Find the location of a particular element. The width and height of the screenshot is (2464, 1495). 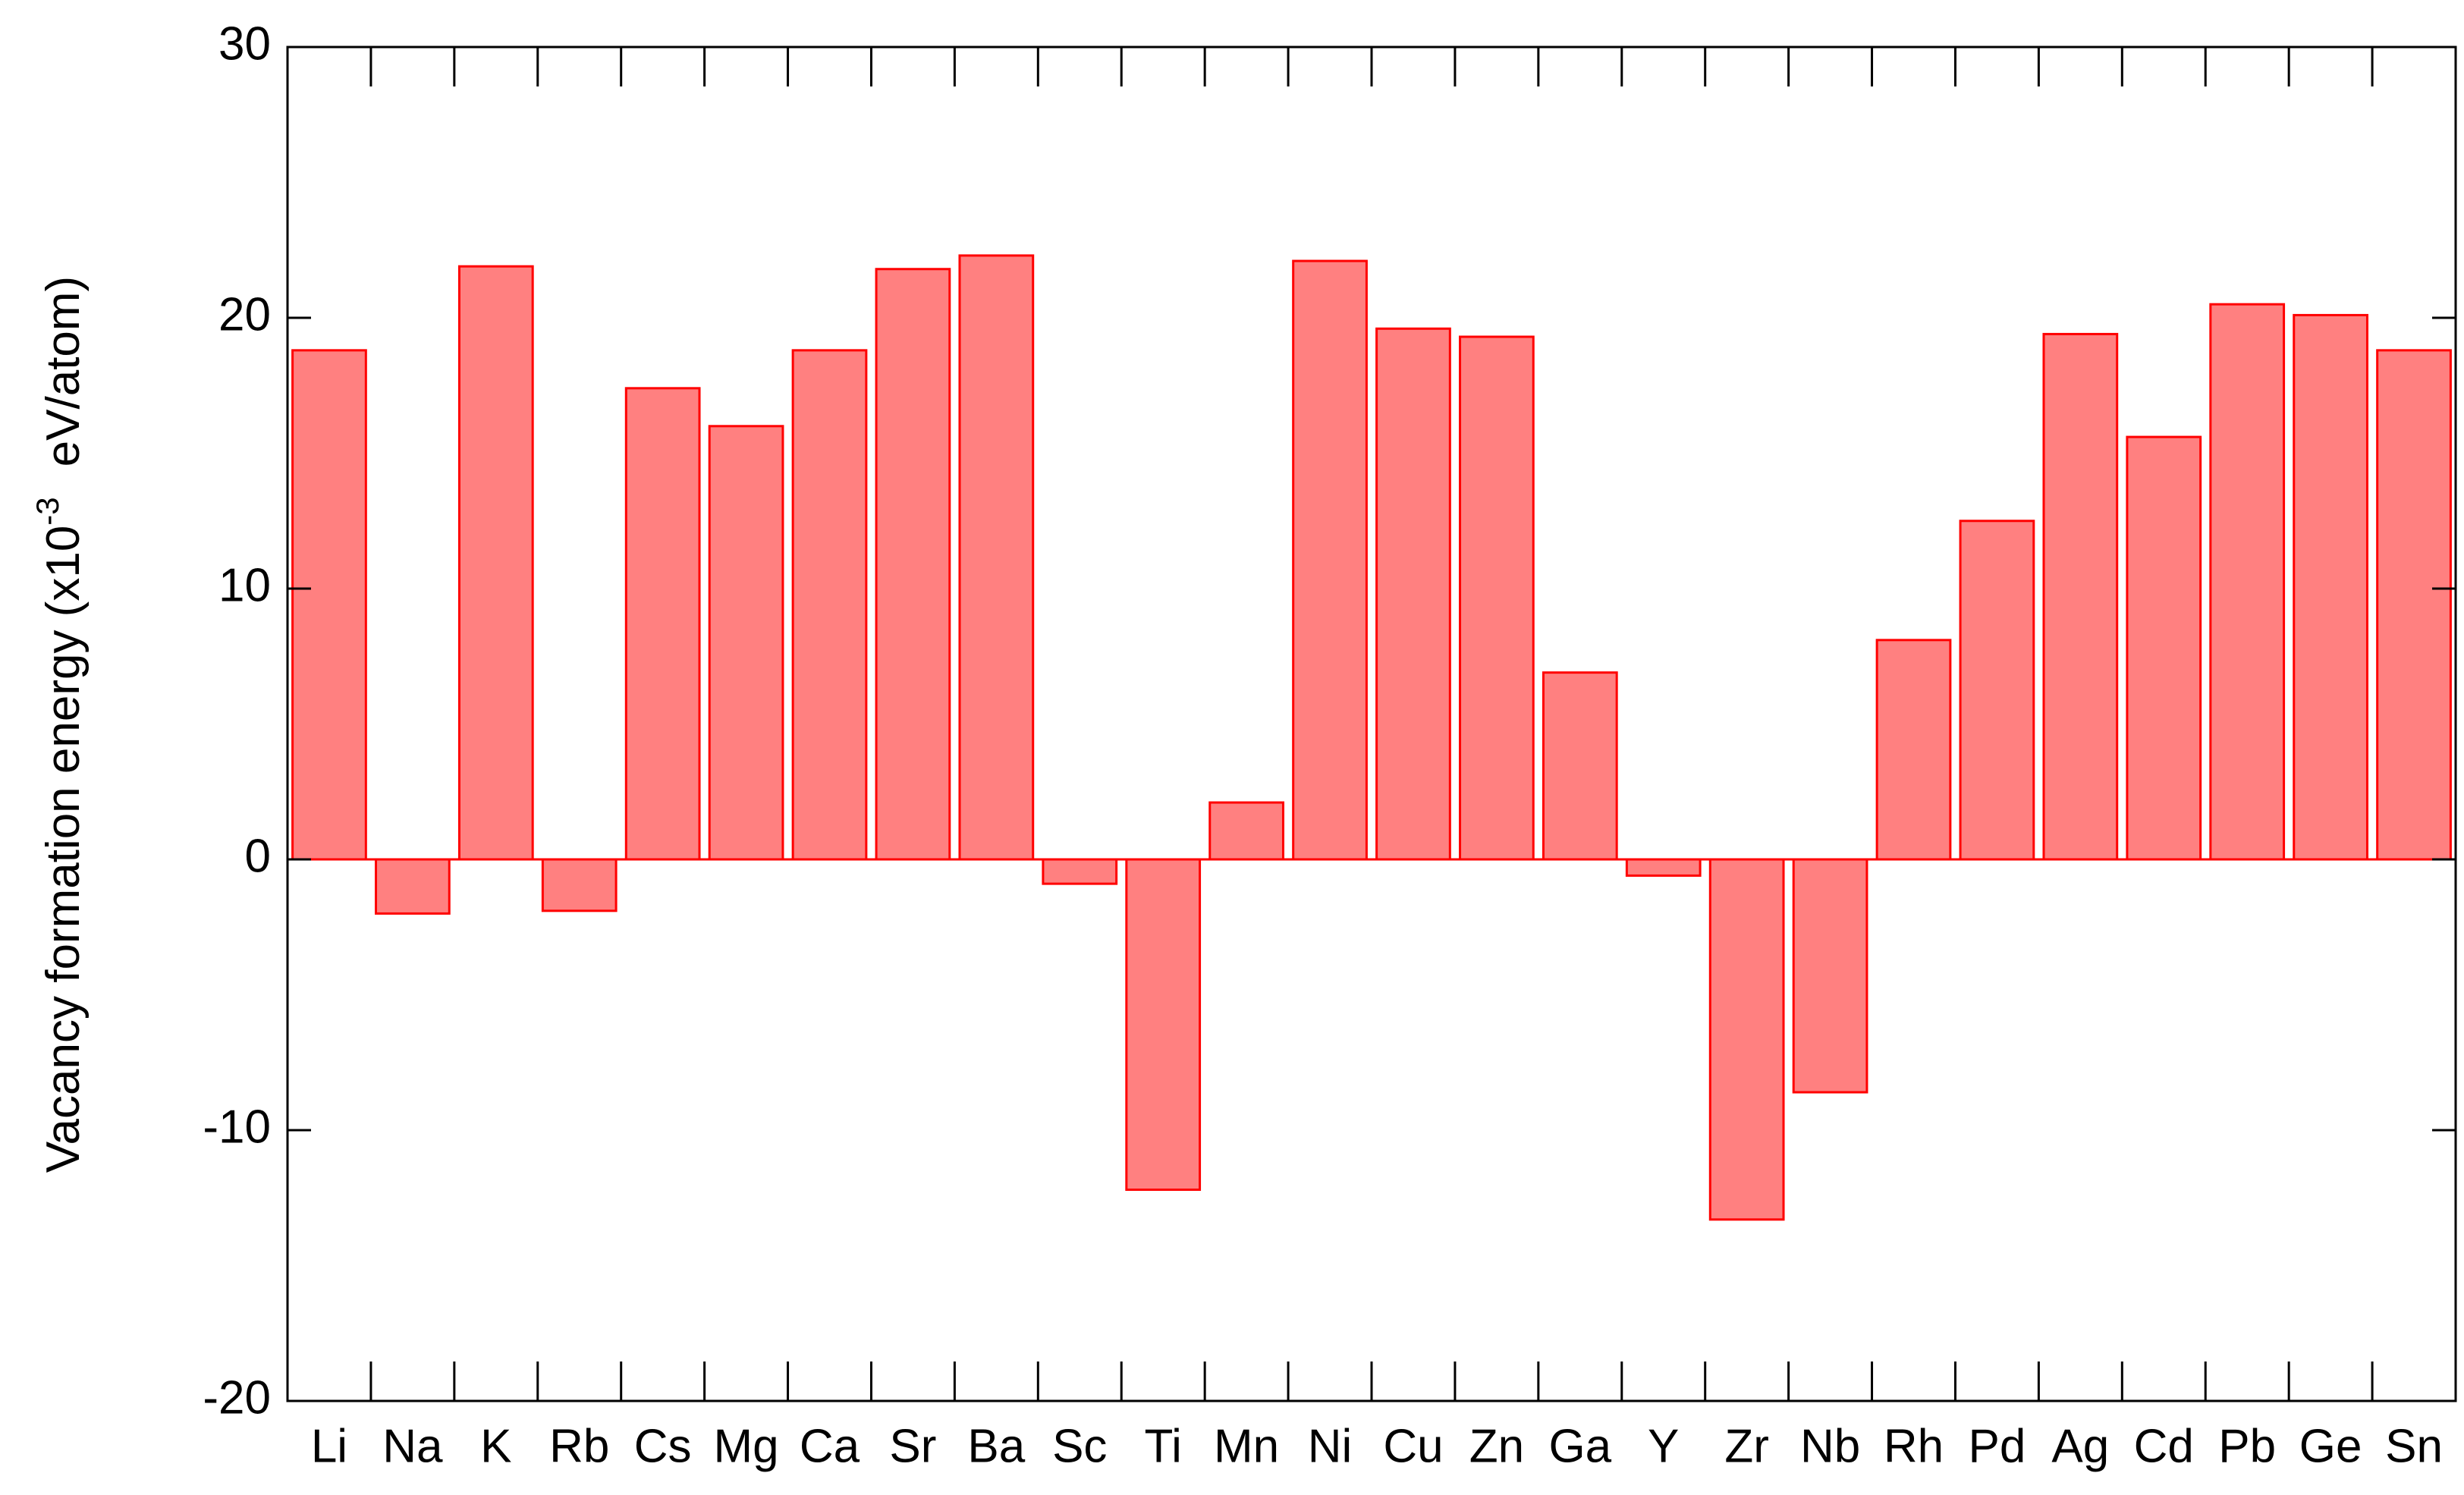

x-tick-label: Rb is located at coordinates (579, 1446).